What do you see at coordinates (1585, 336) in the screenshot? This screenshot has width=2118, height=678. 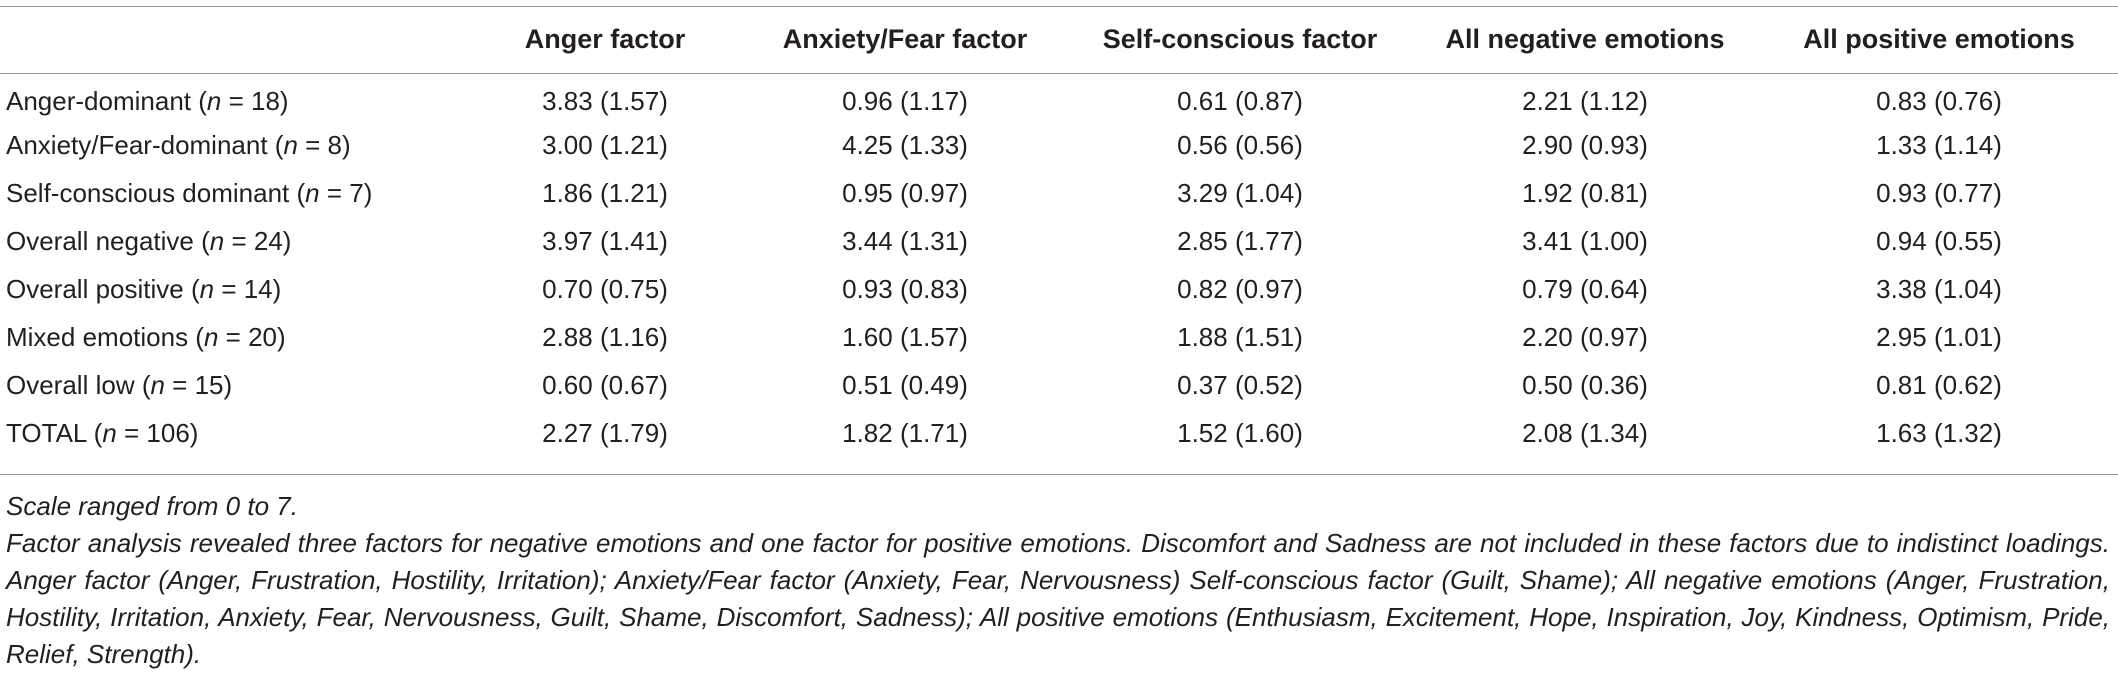 I see `table-cell: 2.20 (0.97)` at bounding box center [1585, 336].